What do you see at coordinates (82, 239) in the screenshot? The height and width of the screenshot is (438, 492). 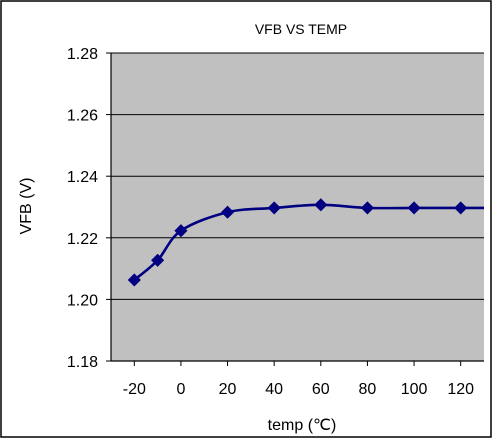 I see `y-tick-label: 1.22` at bounding box center [82, 239].